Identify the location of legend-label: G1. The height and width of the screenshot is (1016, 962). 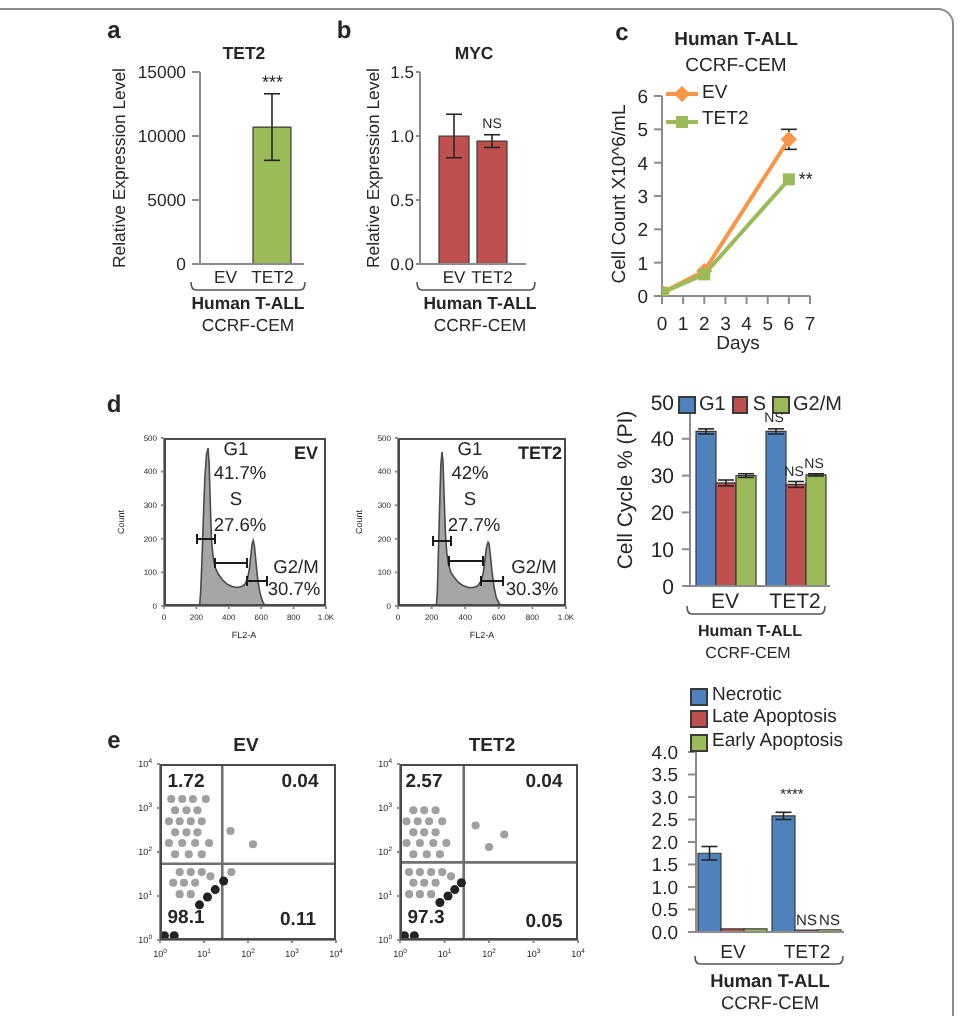
(712, 405).